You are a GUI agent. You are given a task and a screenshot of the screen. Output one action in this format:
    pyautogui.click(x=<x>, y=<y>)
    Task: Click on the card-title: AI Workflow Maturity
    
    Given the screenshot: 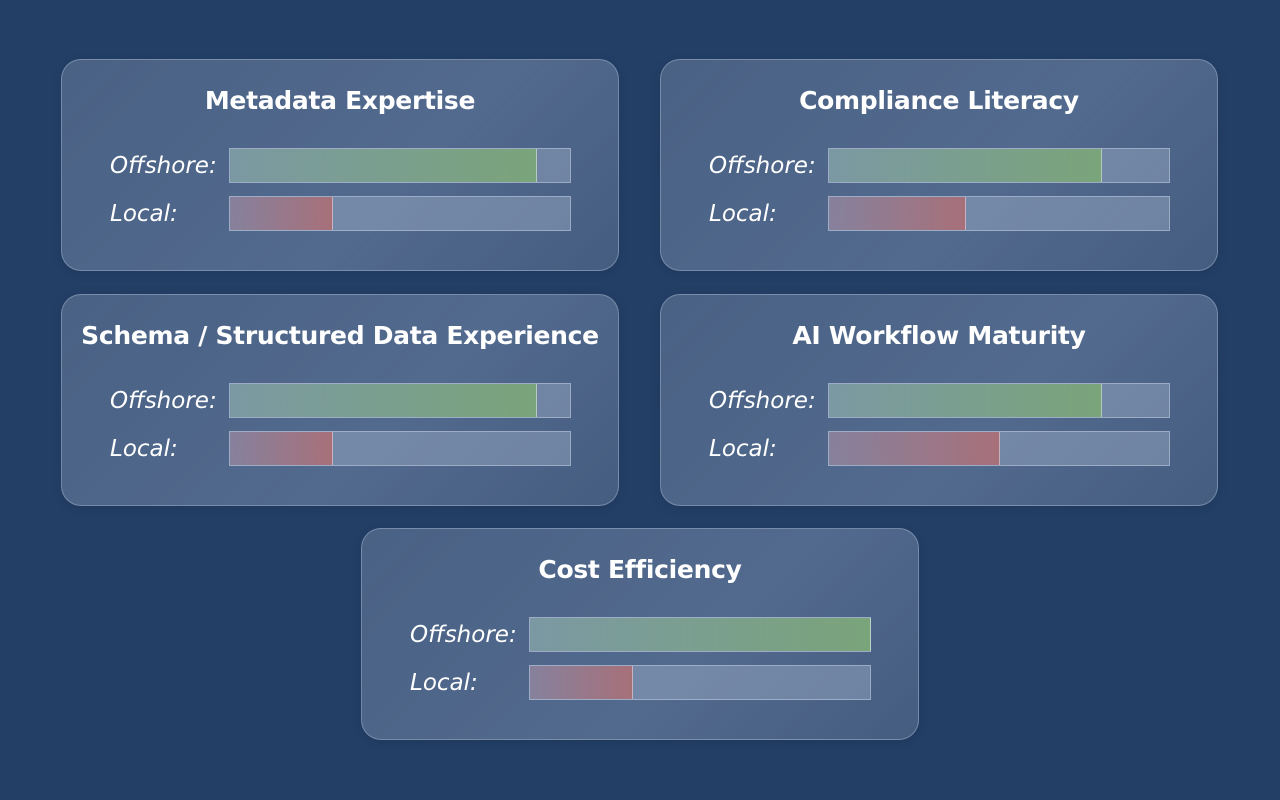 What is the action you would take?
    pyautogui.click(x=939, y=335)
    